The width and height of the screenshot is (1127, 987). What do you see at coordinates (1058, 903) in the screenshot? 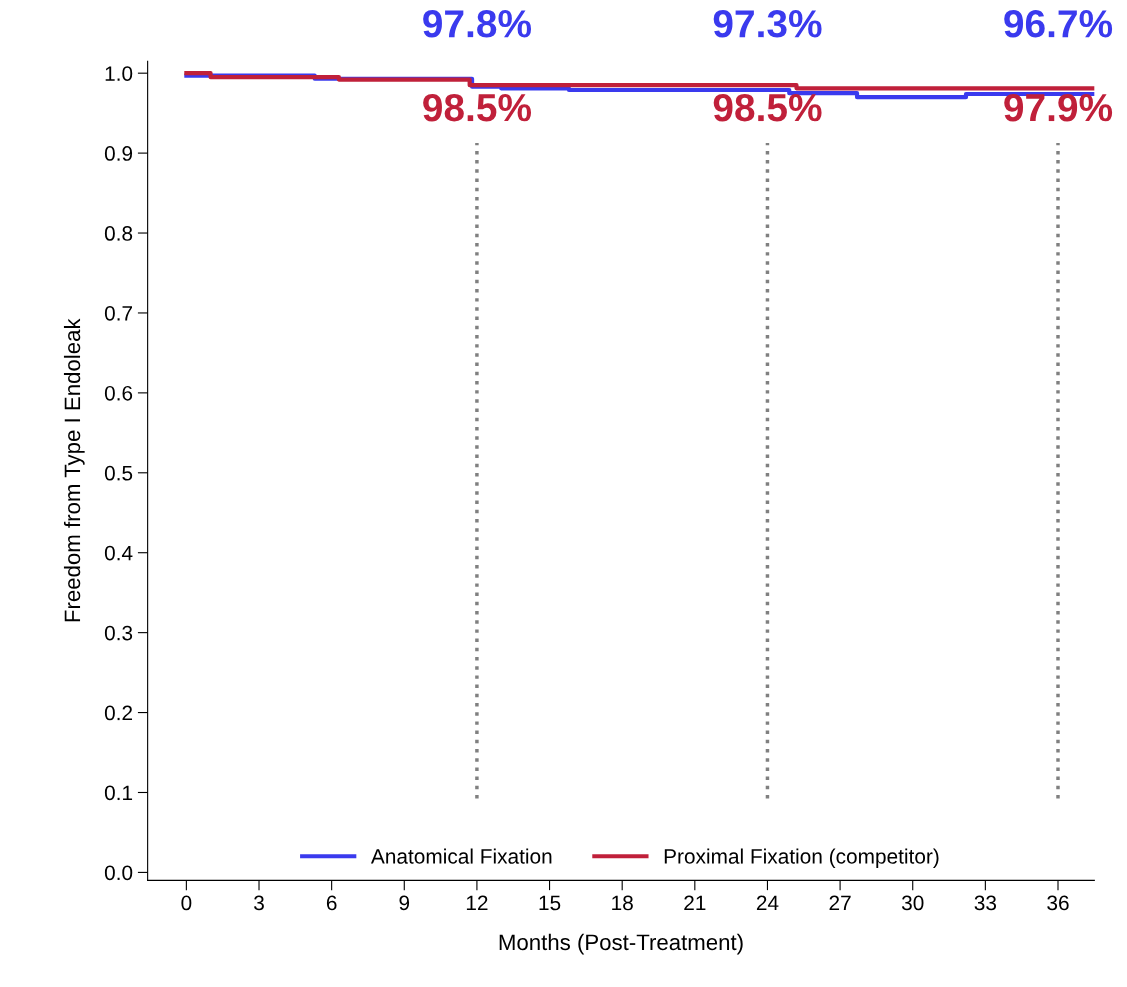
I see `x-tick-label: 36` at bounding box center [1058, 903].